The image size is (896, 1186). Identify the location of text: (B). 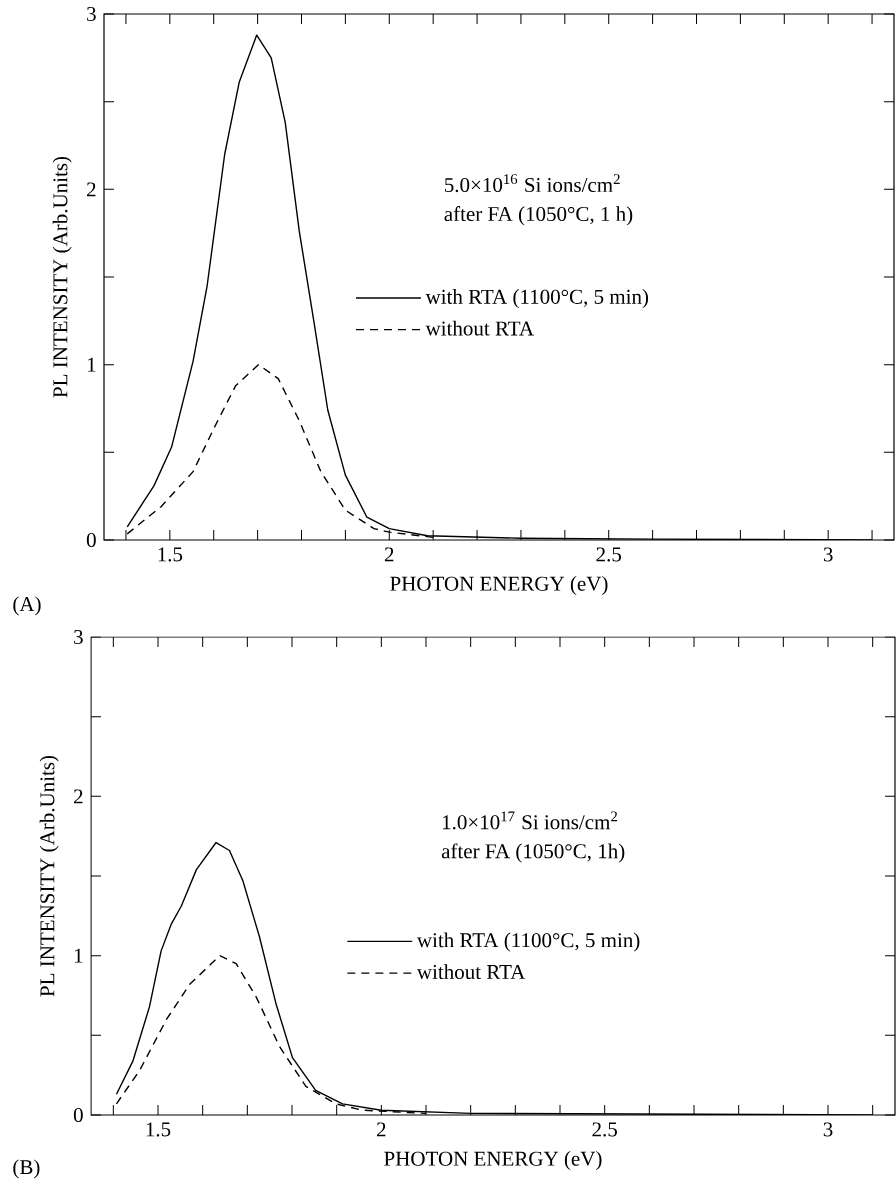
(26, 1169).